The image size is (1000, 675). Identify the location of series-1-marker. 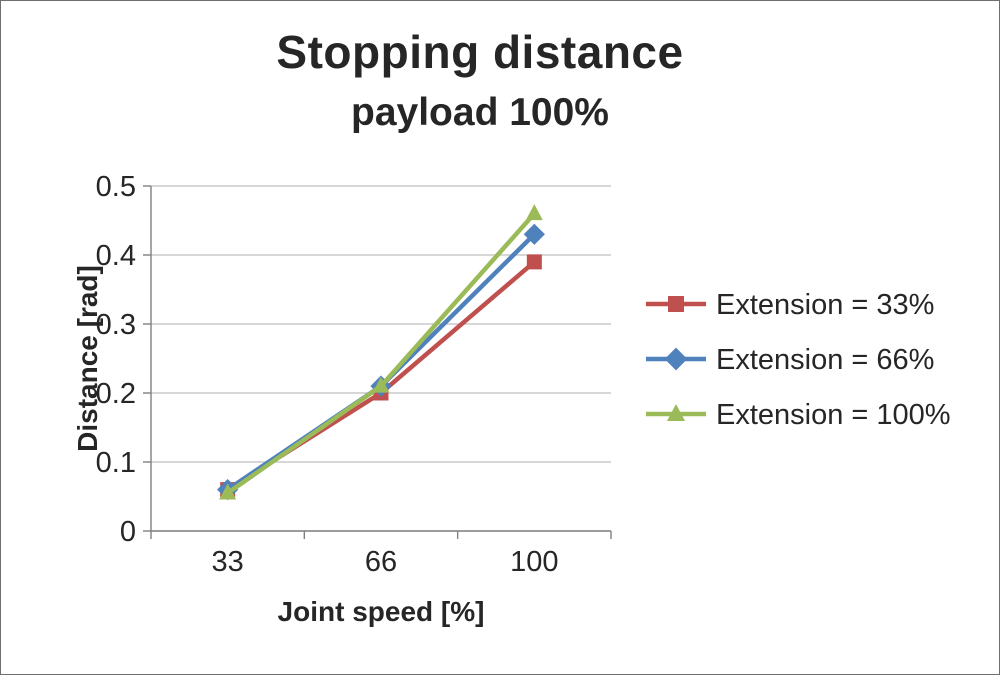
(534, 234).